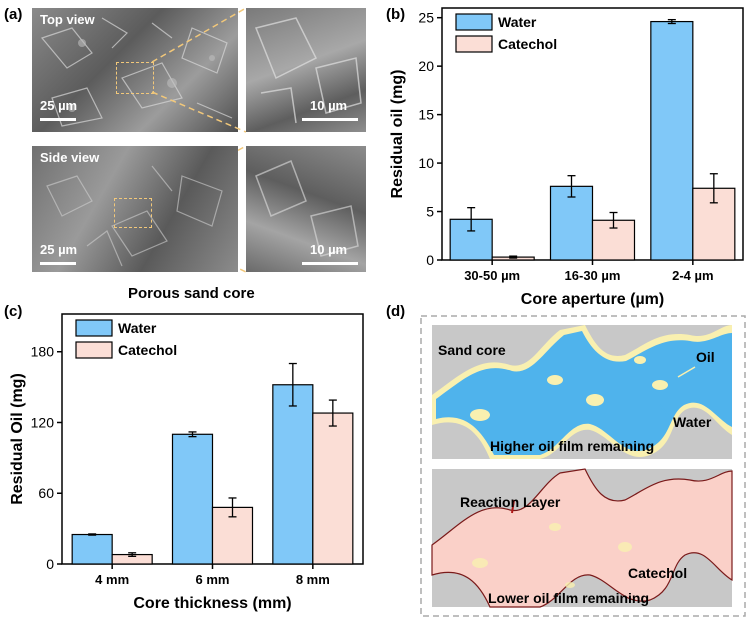 The image size is (748, 620). Describe the element at coordinates (329, 105) in the screenshot. I see `scale-label-10-top: 10 µm` at that location.